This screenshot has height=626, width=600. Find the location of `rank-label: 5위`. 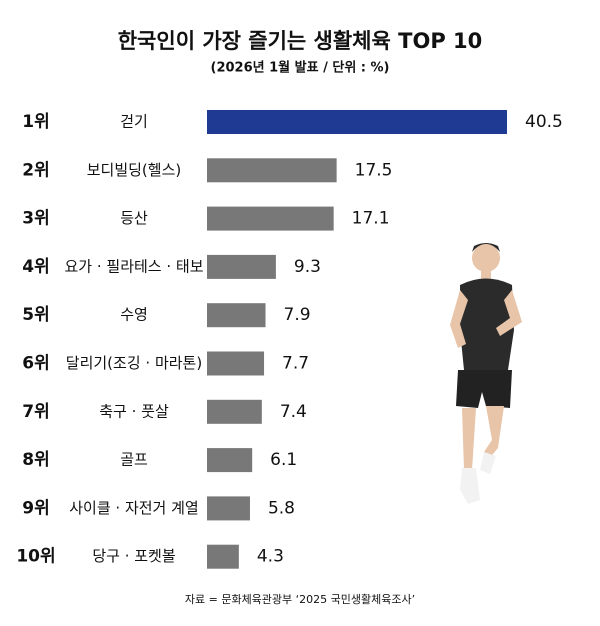

rank-label: 5위 is located at coordinates (35, 315).